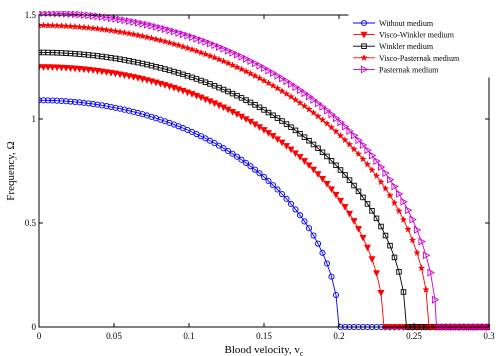  Describe the element at coordinates (364, 35) in the screenshot. I see `legend-marker` at that location.